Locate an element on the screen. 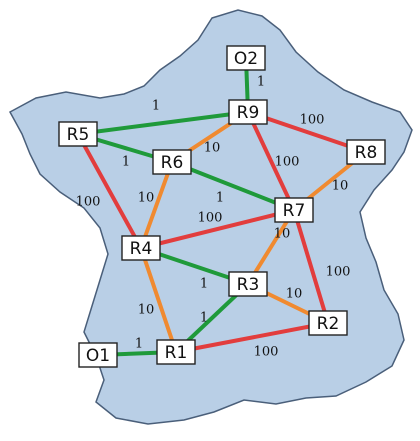 The width and height of the screenshot is (420, 441). edge-weight-o1-r1: 1 is located at coordinates (139, 344).